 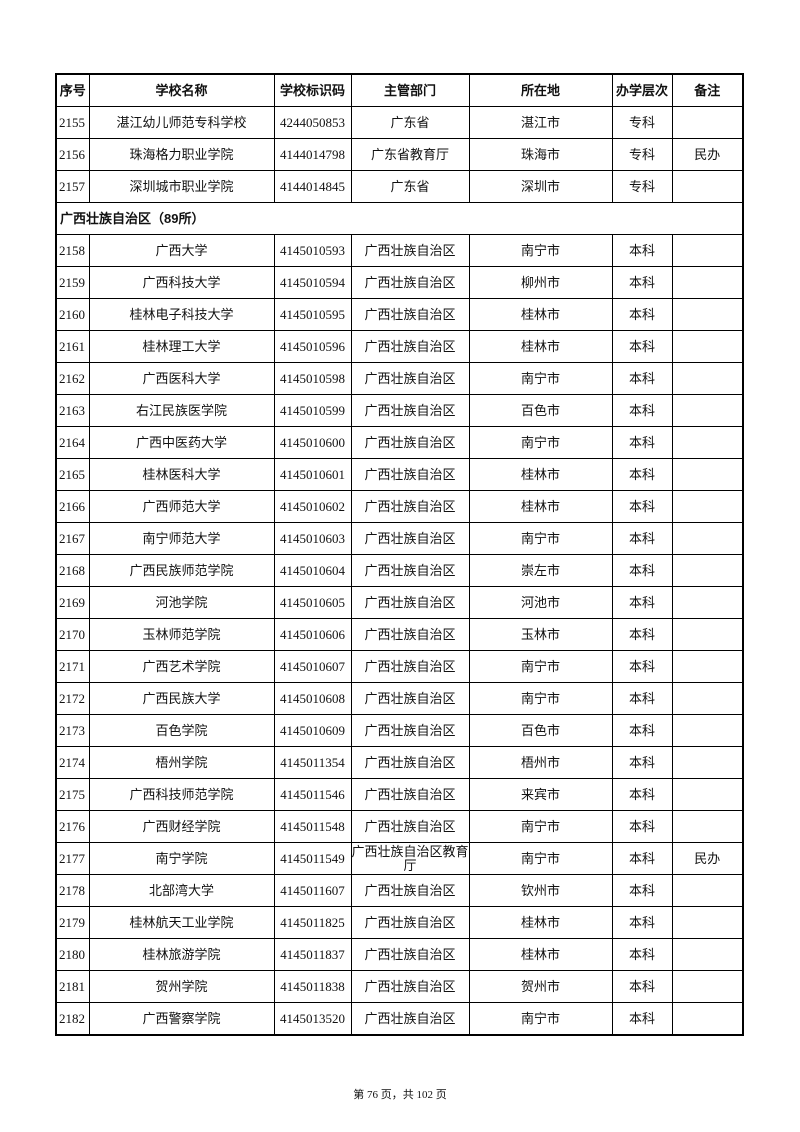 I want to click on table-row: 2173 百色学院 4145010609 广西壮族自治区 百色市 本科, so click(x=399, y=730).